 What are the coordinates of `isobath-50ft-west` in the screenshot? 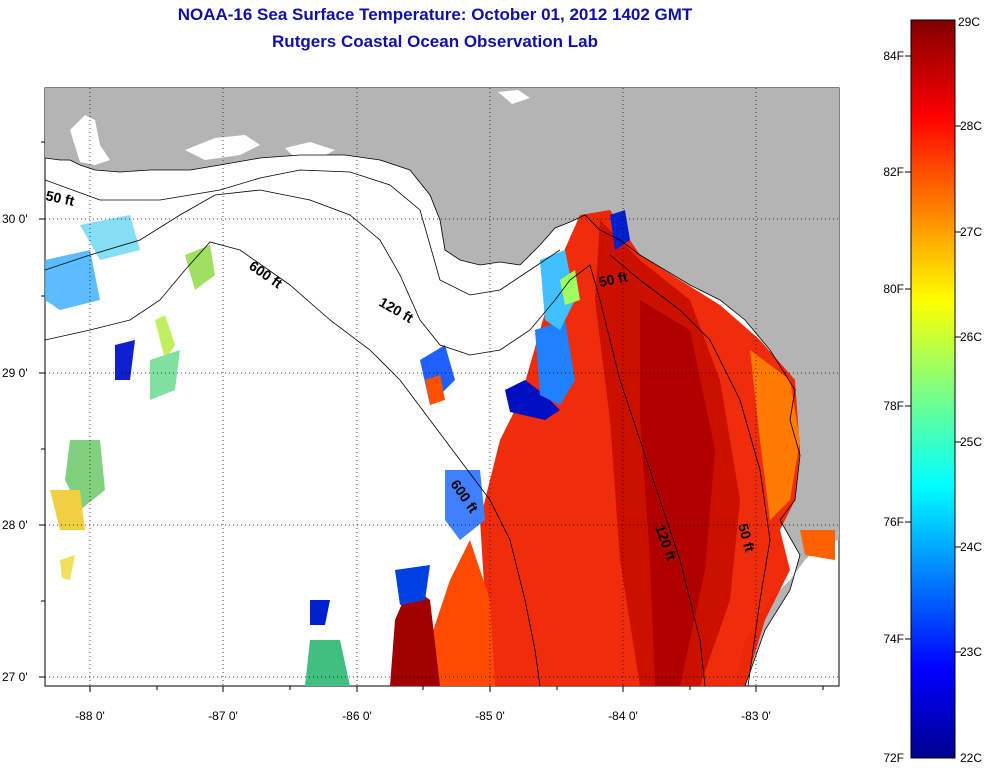 It's located at (303, 232).